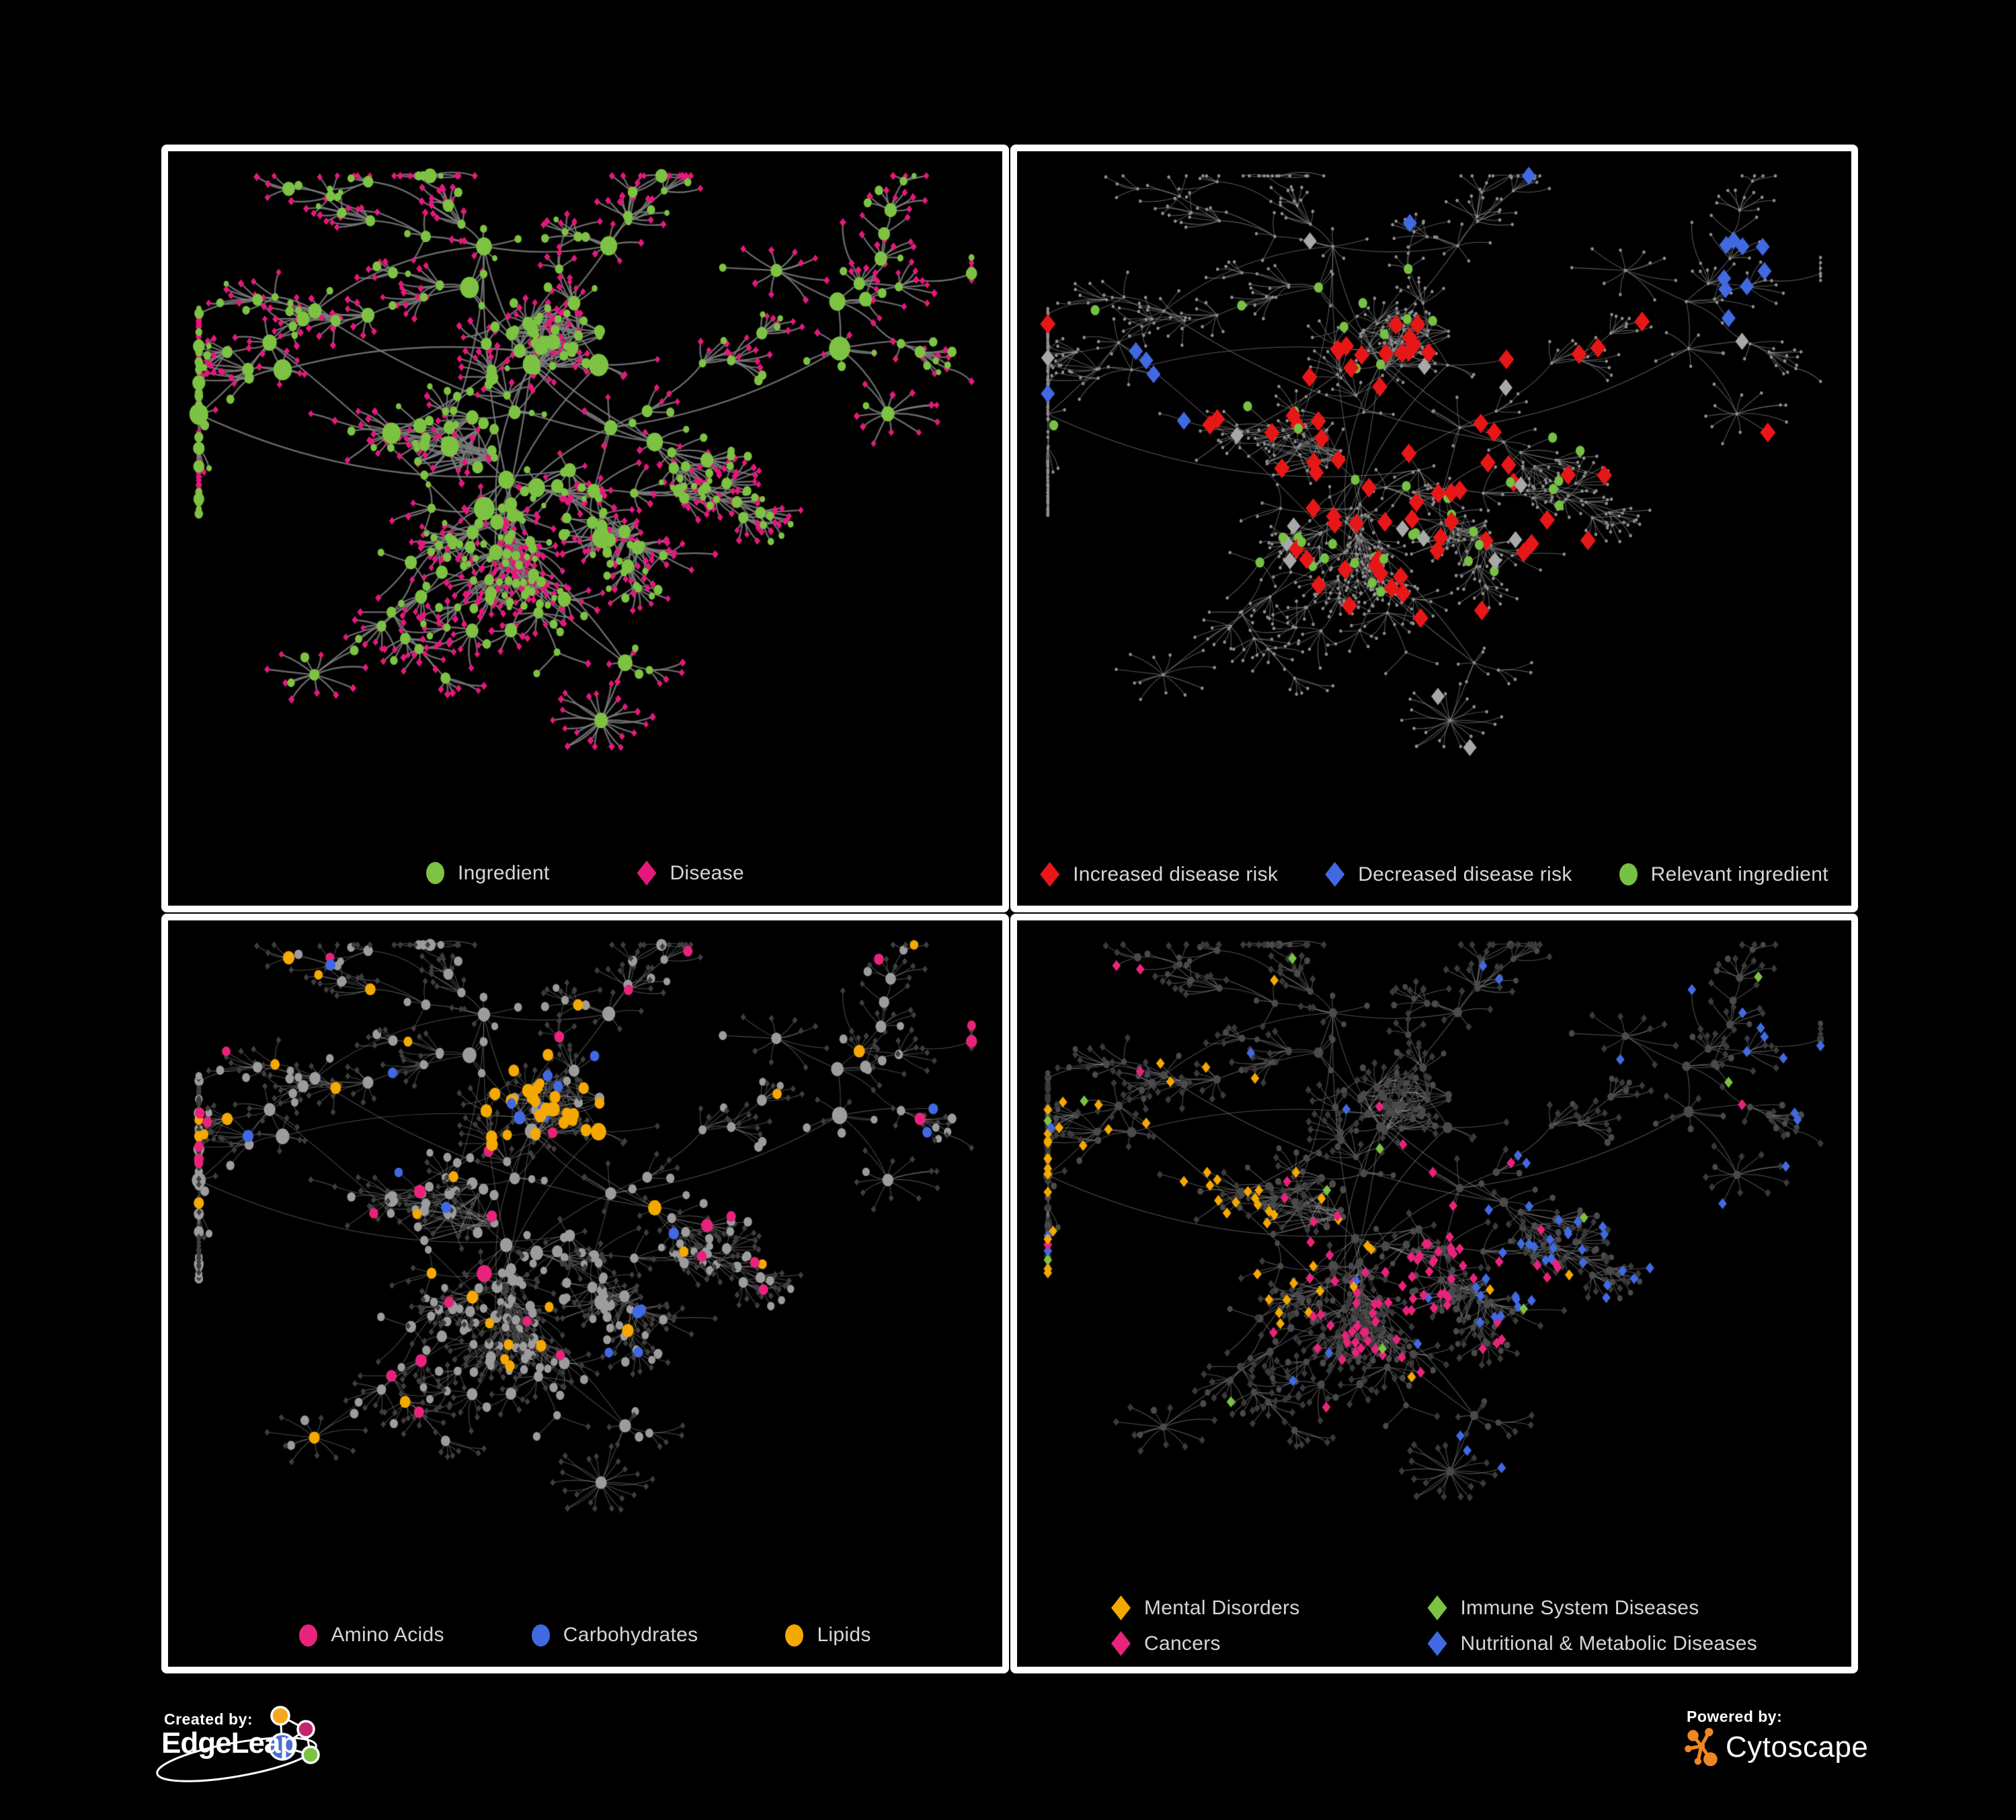 The height and width of the screenshot is (1820, 2016). I want to click on decreased-risk-marker-icon, so click(1335, 874).